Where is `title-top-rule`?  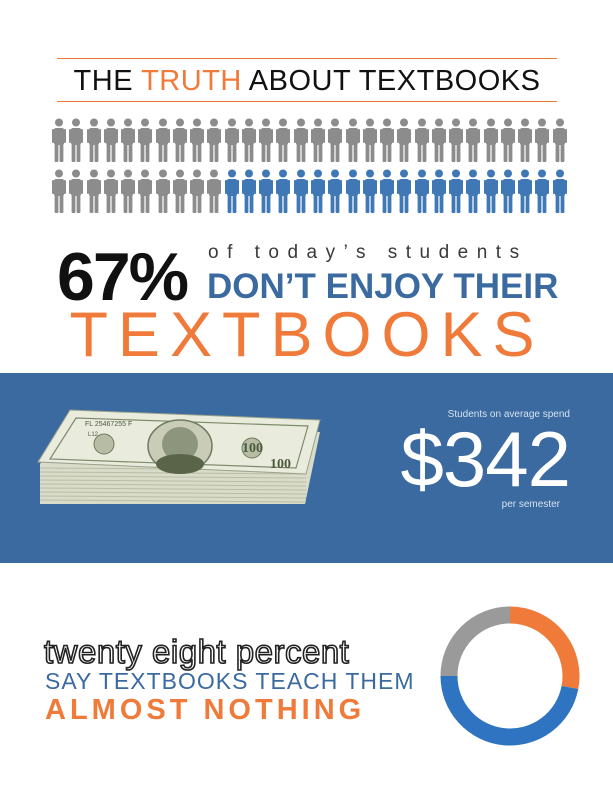 title-top-rule is located at coordinates (307, 58).